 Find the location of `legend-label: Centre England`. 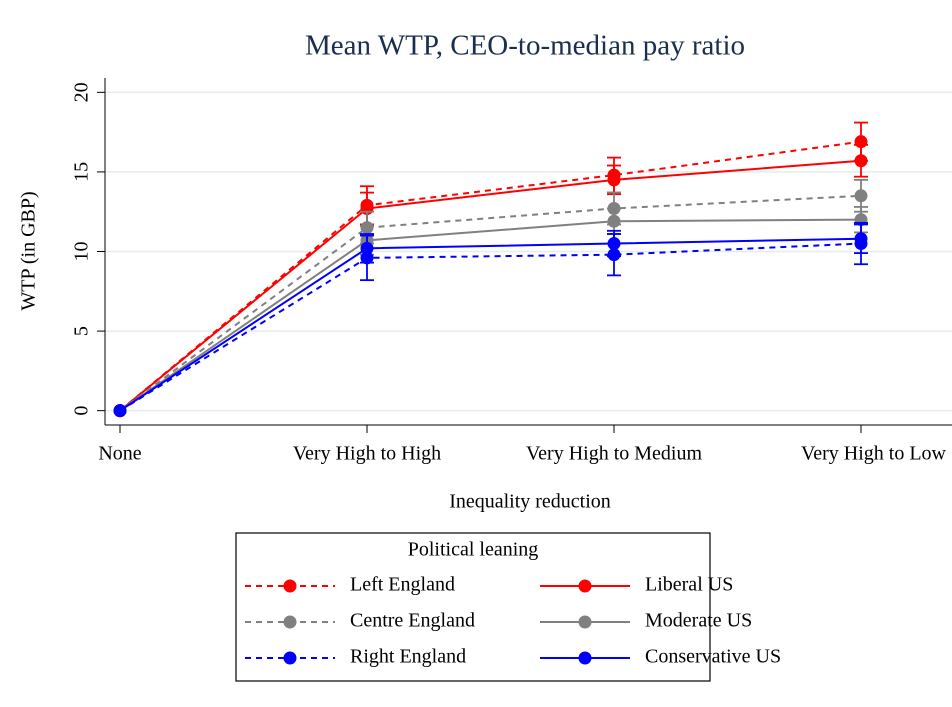

legend-label: Centre England is located at coordinates (412, 621).